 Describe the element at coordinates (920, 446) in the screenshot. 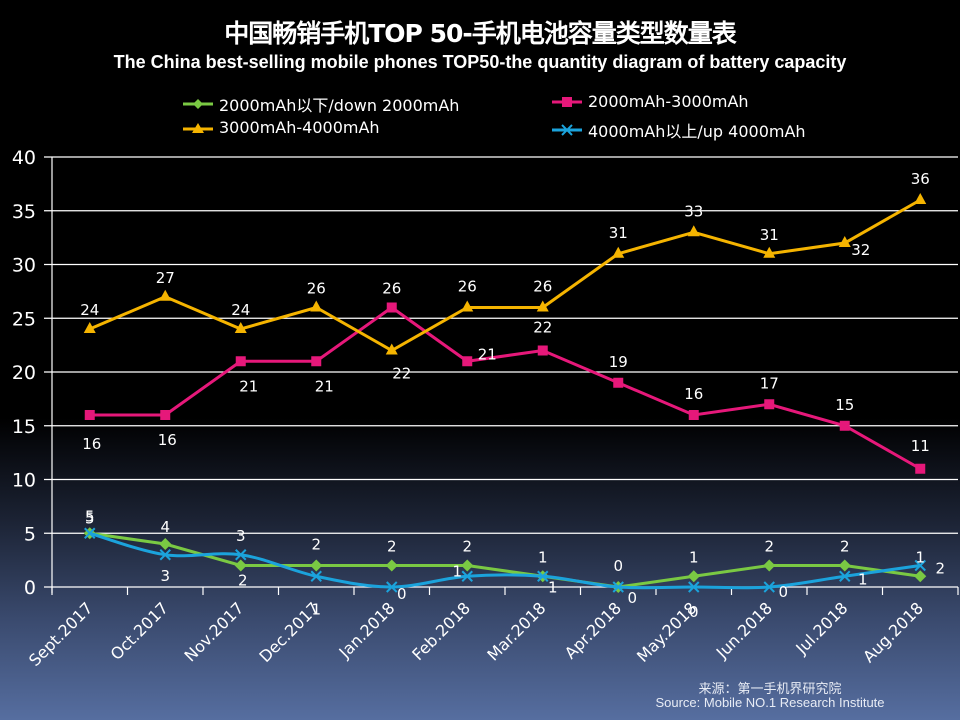

I see `data-label: 11` at that location.